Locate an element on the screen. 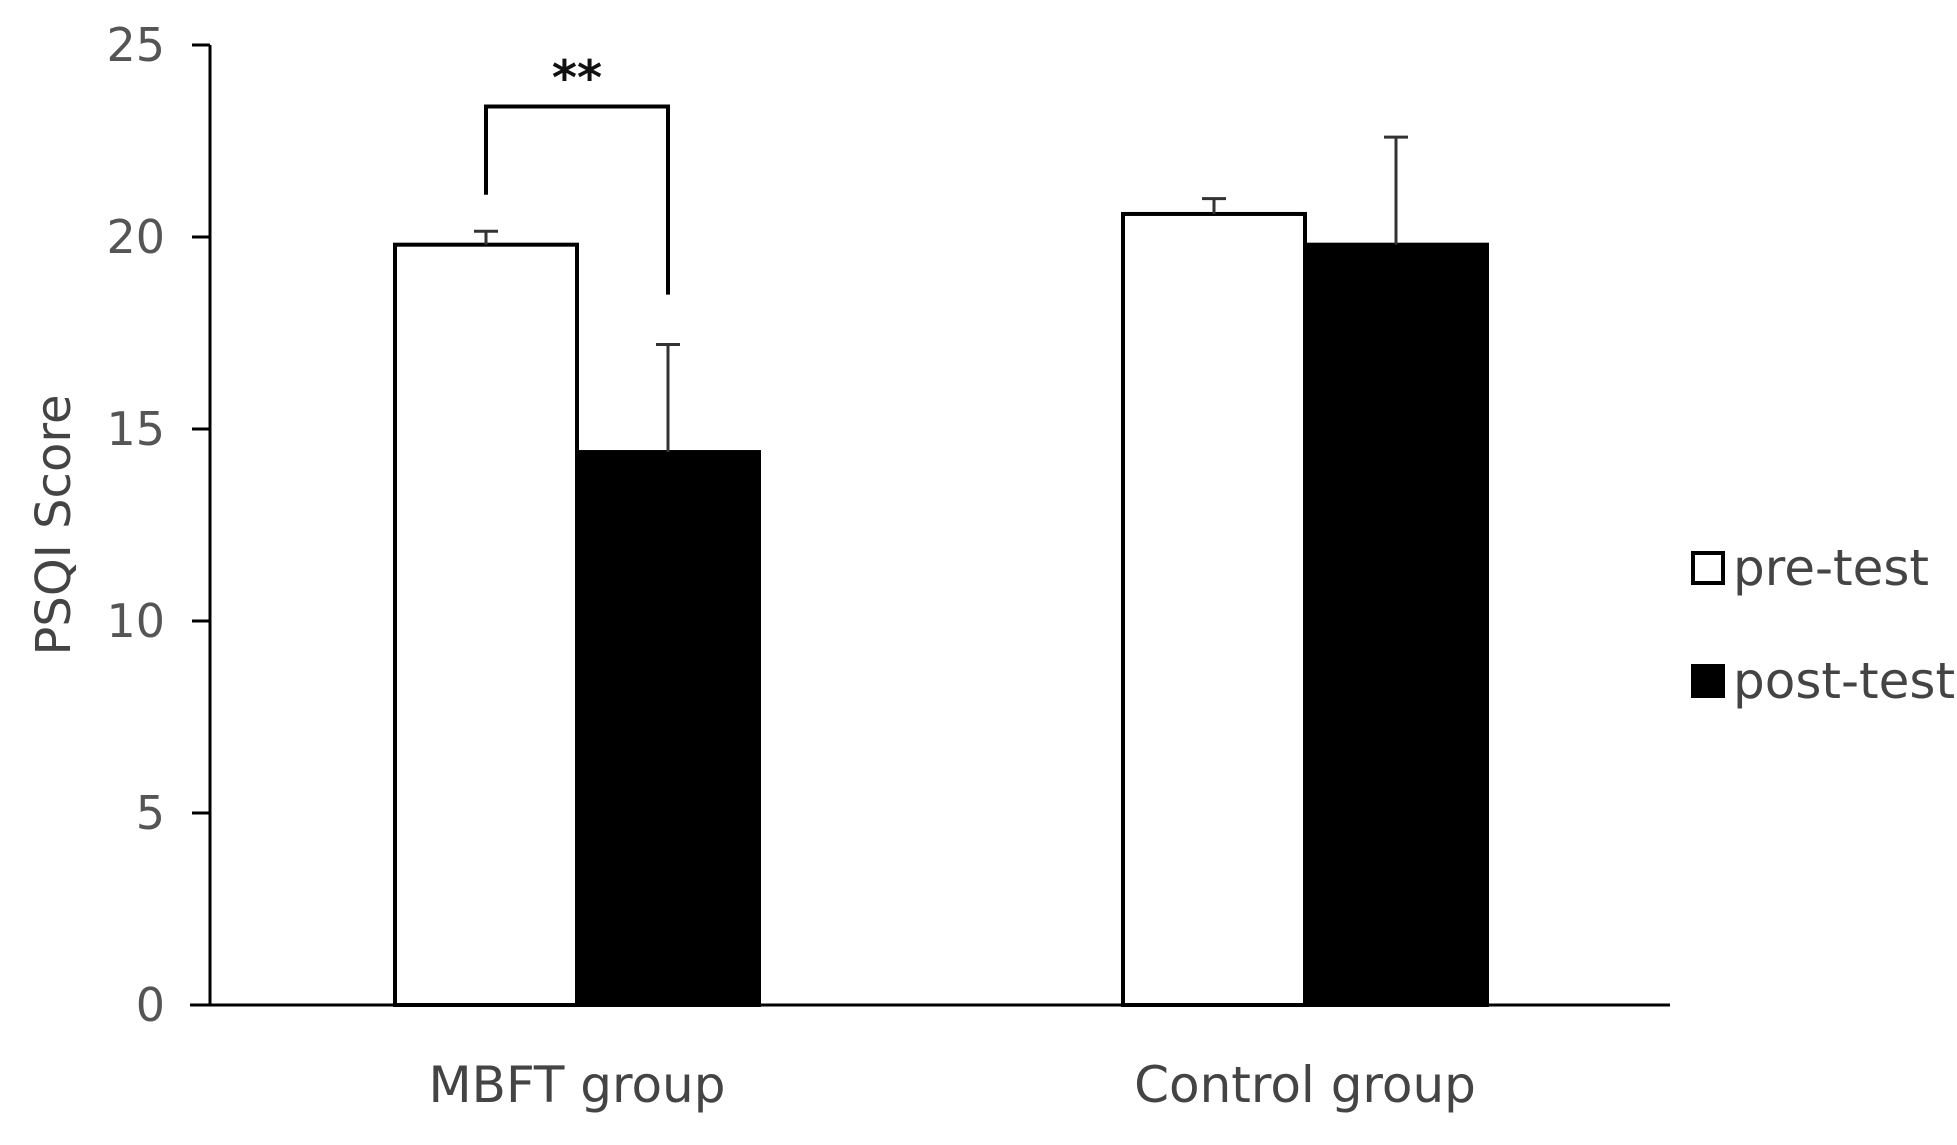 The width and height of the screenshot is (1957, 1145). x-category-label: MBFT group is located at coordinates (577, 1085).